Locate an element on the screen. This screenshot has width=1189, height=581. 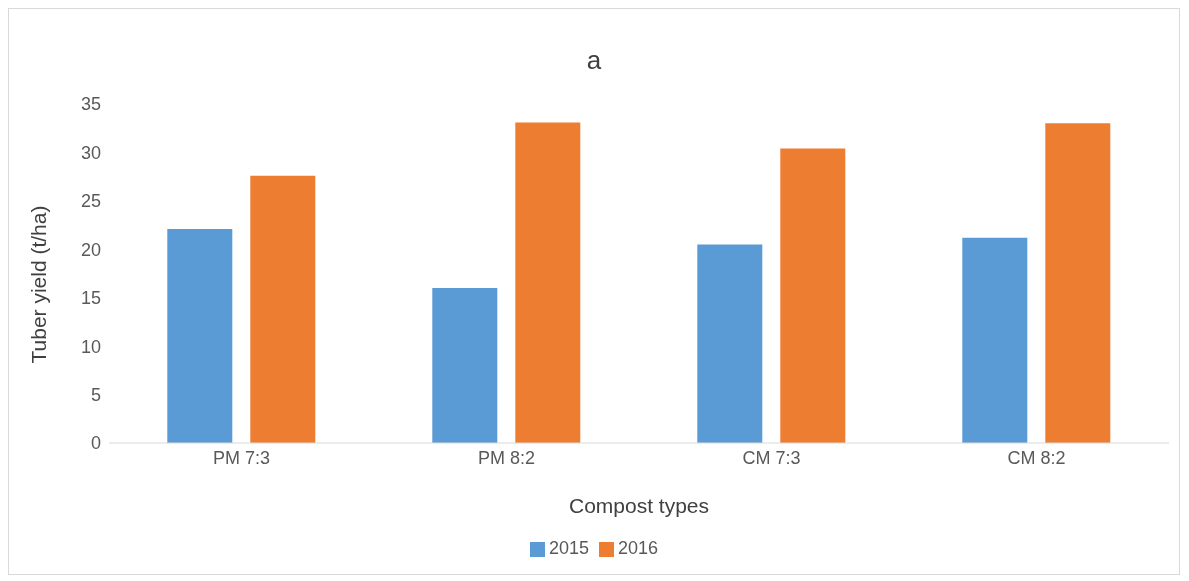
chart-title: a is located at coordinates (594, 60).